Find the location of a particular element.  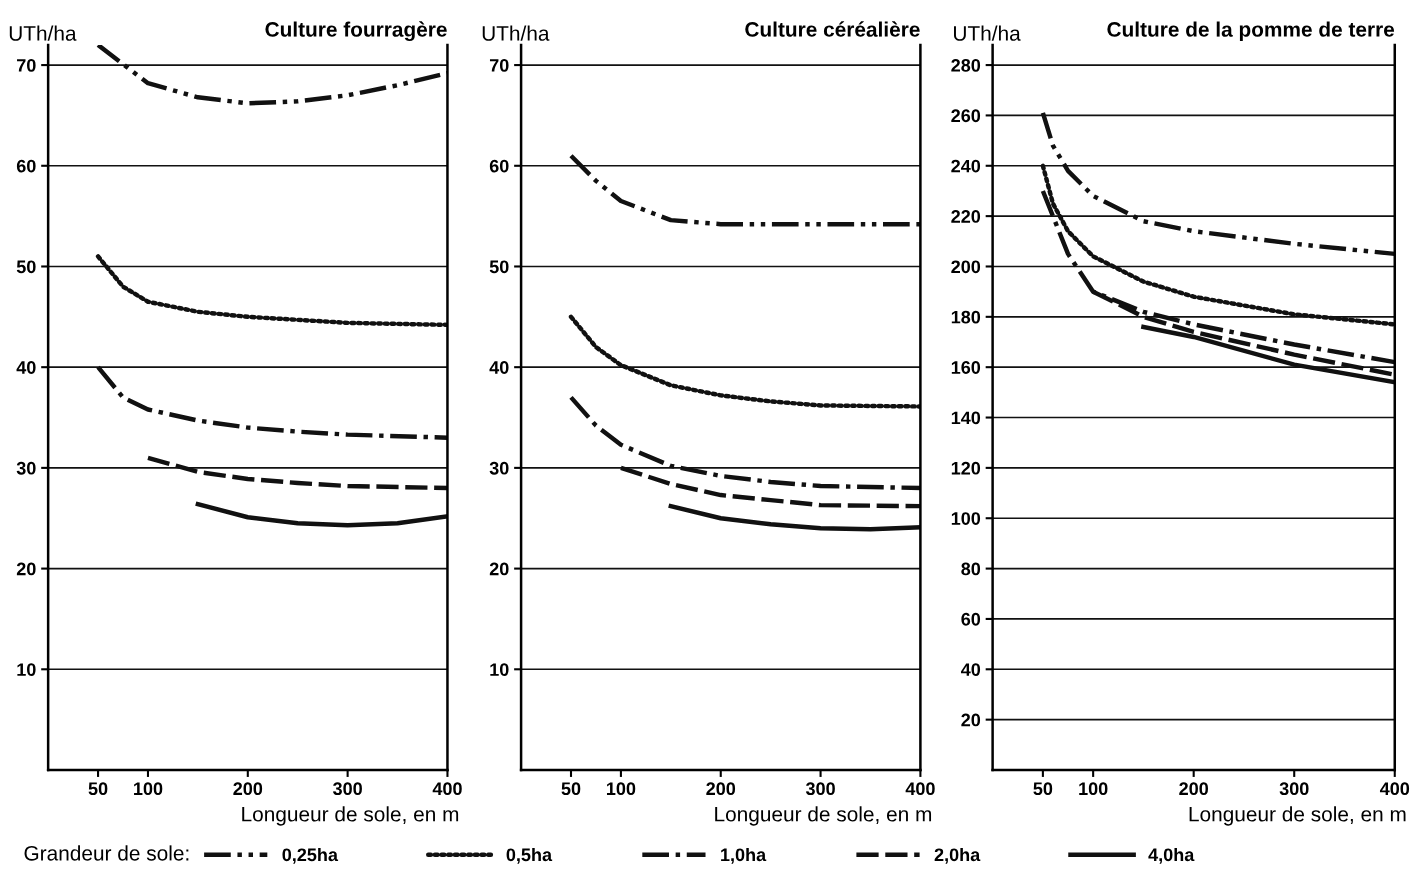

y-tick-label: 180 is located at coordinates (966, 317).